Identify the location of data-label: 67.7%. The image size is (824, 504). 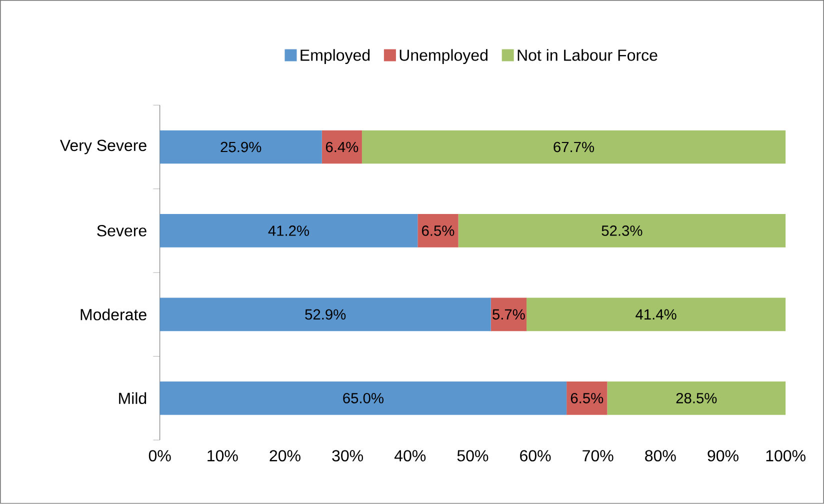
(574, 147).